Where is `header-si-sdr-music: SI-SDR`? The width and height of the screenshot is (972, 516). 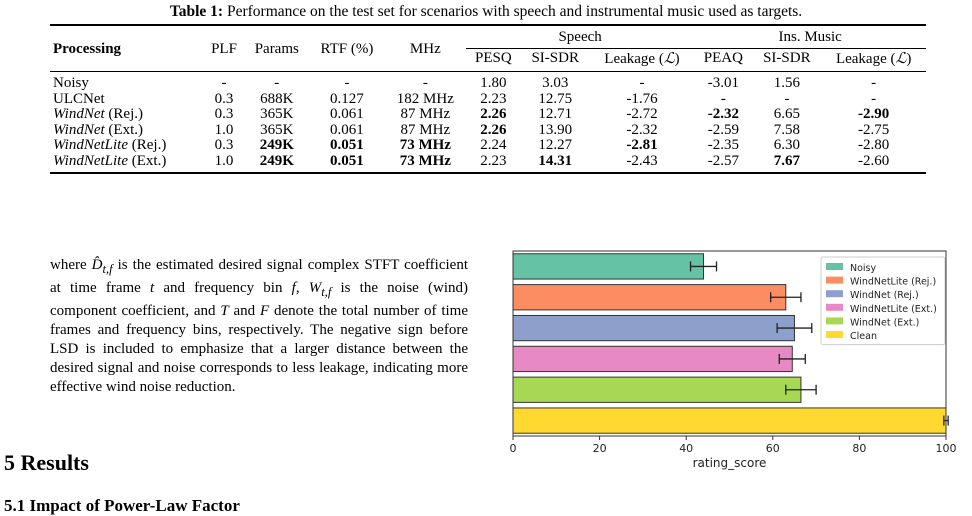 header-si-sdr-music: SI-SDR is located at coordinates (787, 58).